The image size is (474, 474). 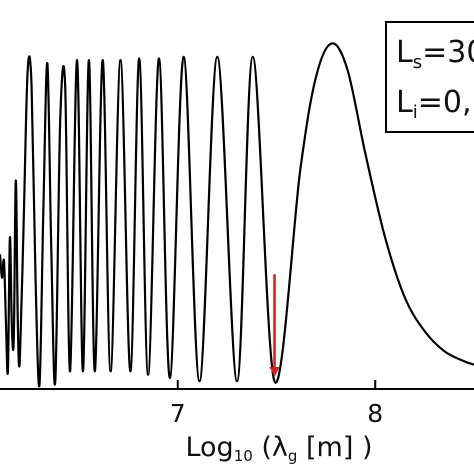 I want to click on x-tick-label-8: 8, so click(x=375, y=413).